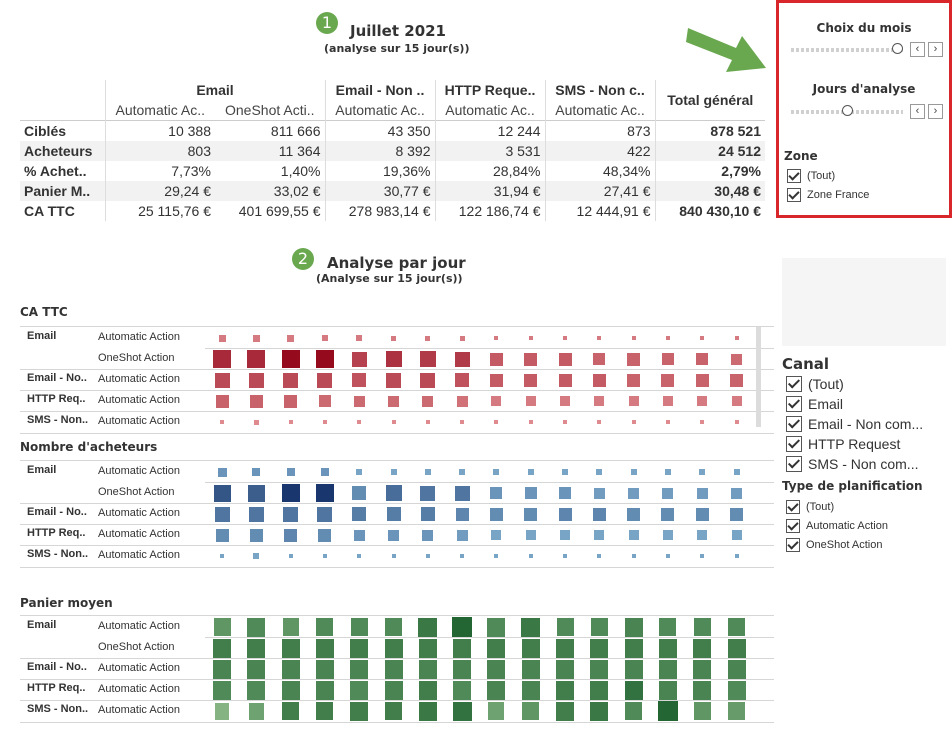 The height and width of the screenshot is (737, 952). Describe the element at coordinates (758, 377) in the screenshot. I see `scrollbar` at that location.